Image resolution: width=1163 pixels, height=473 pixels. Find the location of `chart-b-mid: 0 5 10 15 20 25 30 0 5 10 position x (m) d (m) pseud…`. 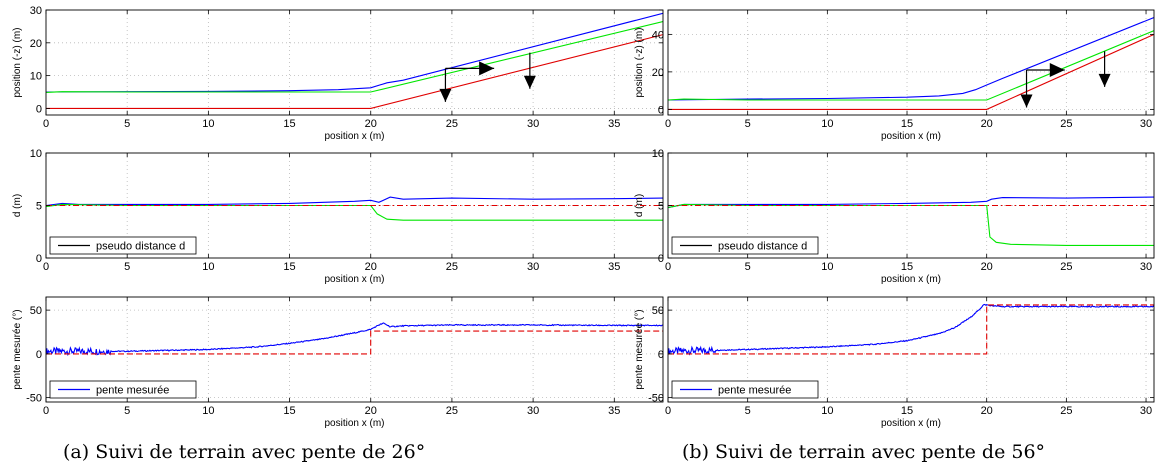

chart-b-mid: 0 5 10 15 20 25 30 0 5 10 position x (m) d (m) pseud… is located at coordinates (894, 216).